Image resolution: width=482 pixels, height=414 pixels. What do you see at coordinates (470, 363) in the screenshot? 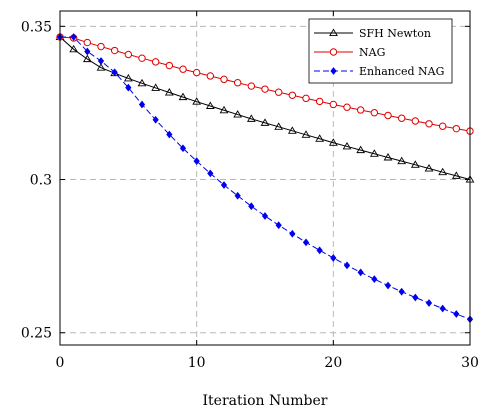
I see `x-tick-label: 30` at bounding box center [470, 363].